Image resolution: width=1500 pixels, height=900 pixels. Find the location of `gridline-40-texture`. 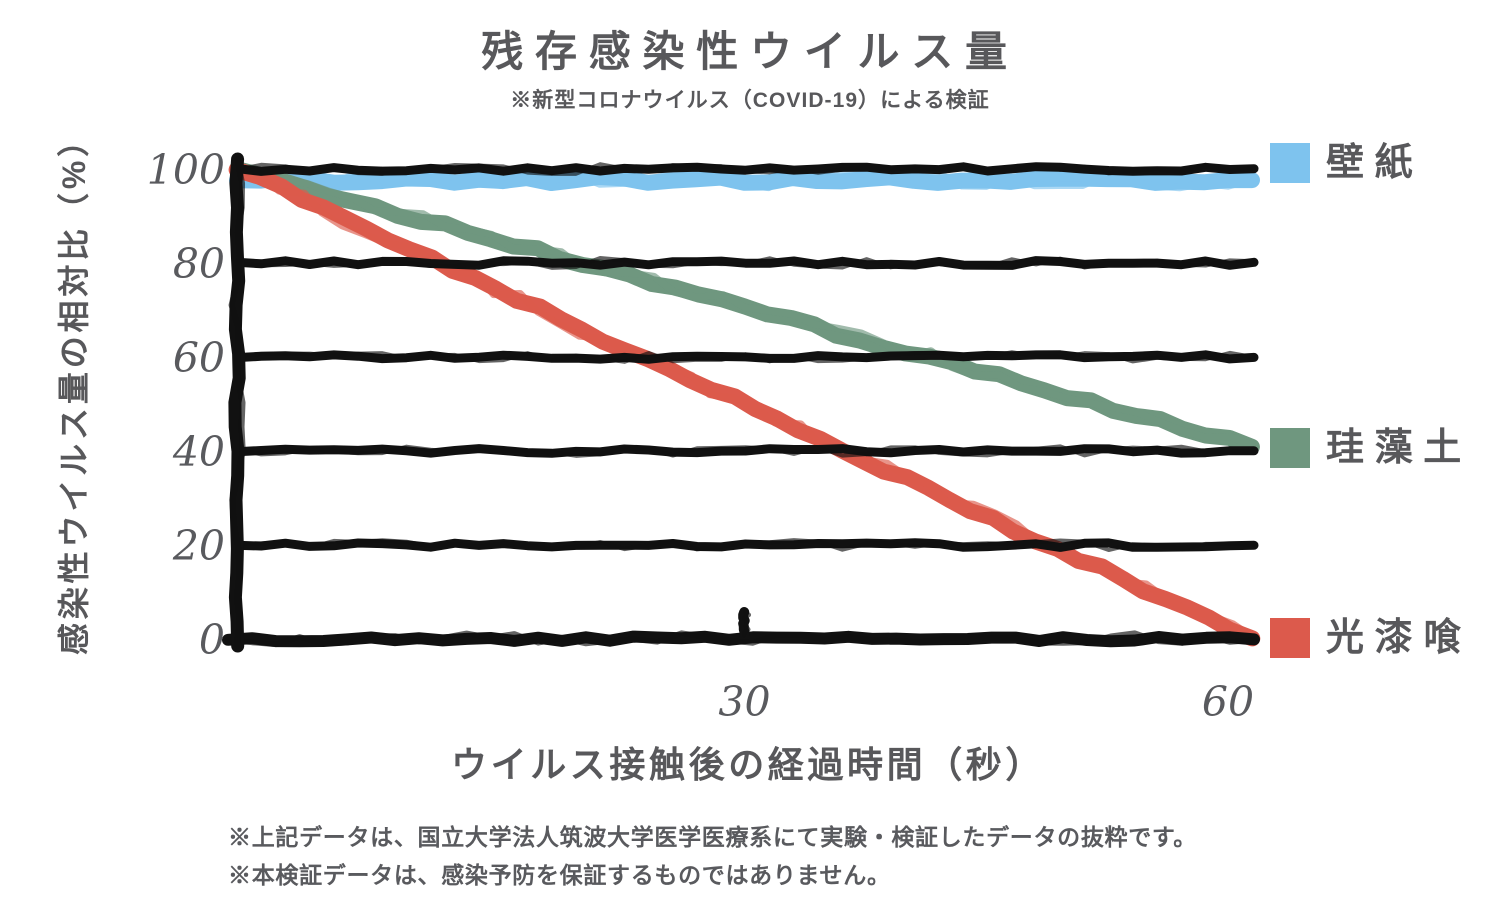

gridline-40-texture is located at coordinates (745, 451).